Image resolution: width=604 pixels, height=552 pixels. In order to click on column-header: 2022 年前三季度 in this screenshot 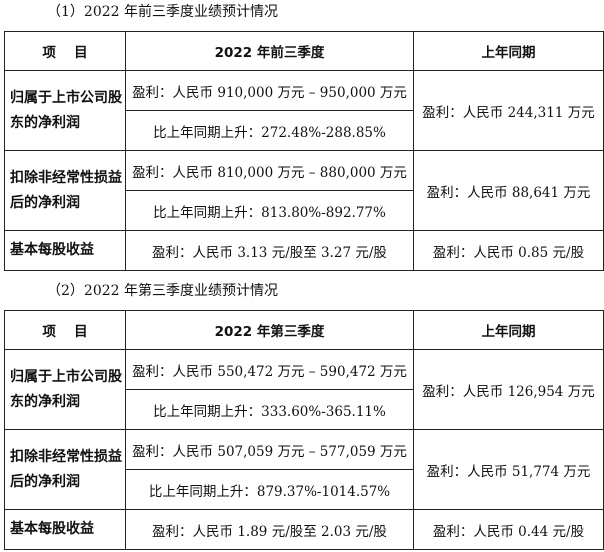, I will do `click(269, 51)`.